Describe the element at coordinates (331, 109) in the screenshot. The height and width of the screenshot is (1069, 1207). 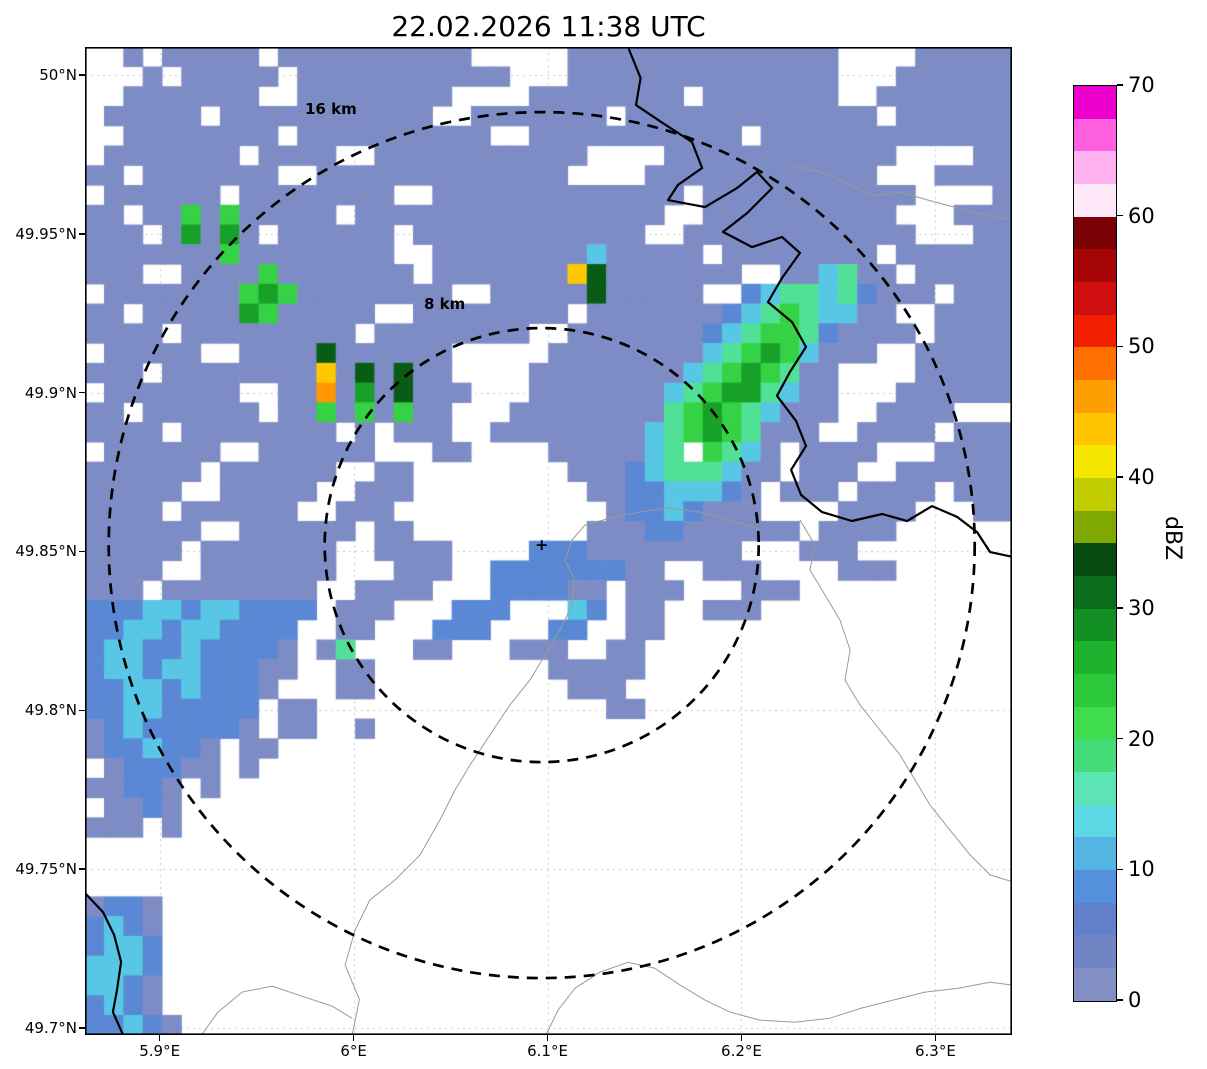
I see `range-ring-label-16km: 16 km` at that location.